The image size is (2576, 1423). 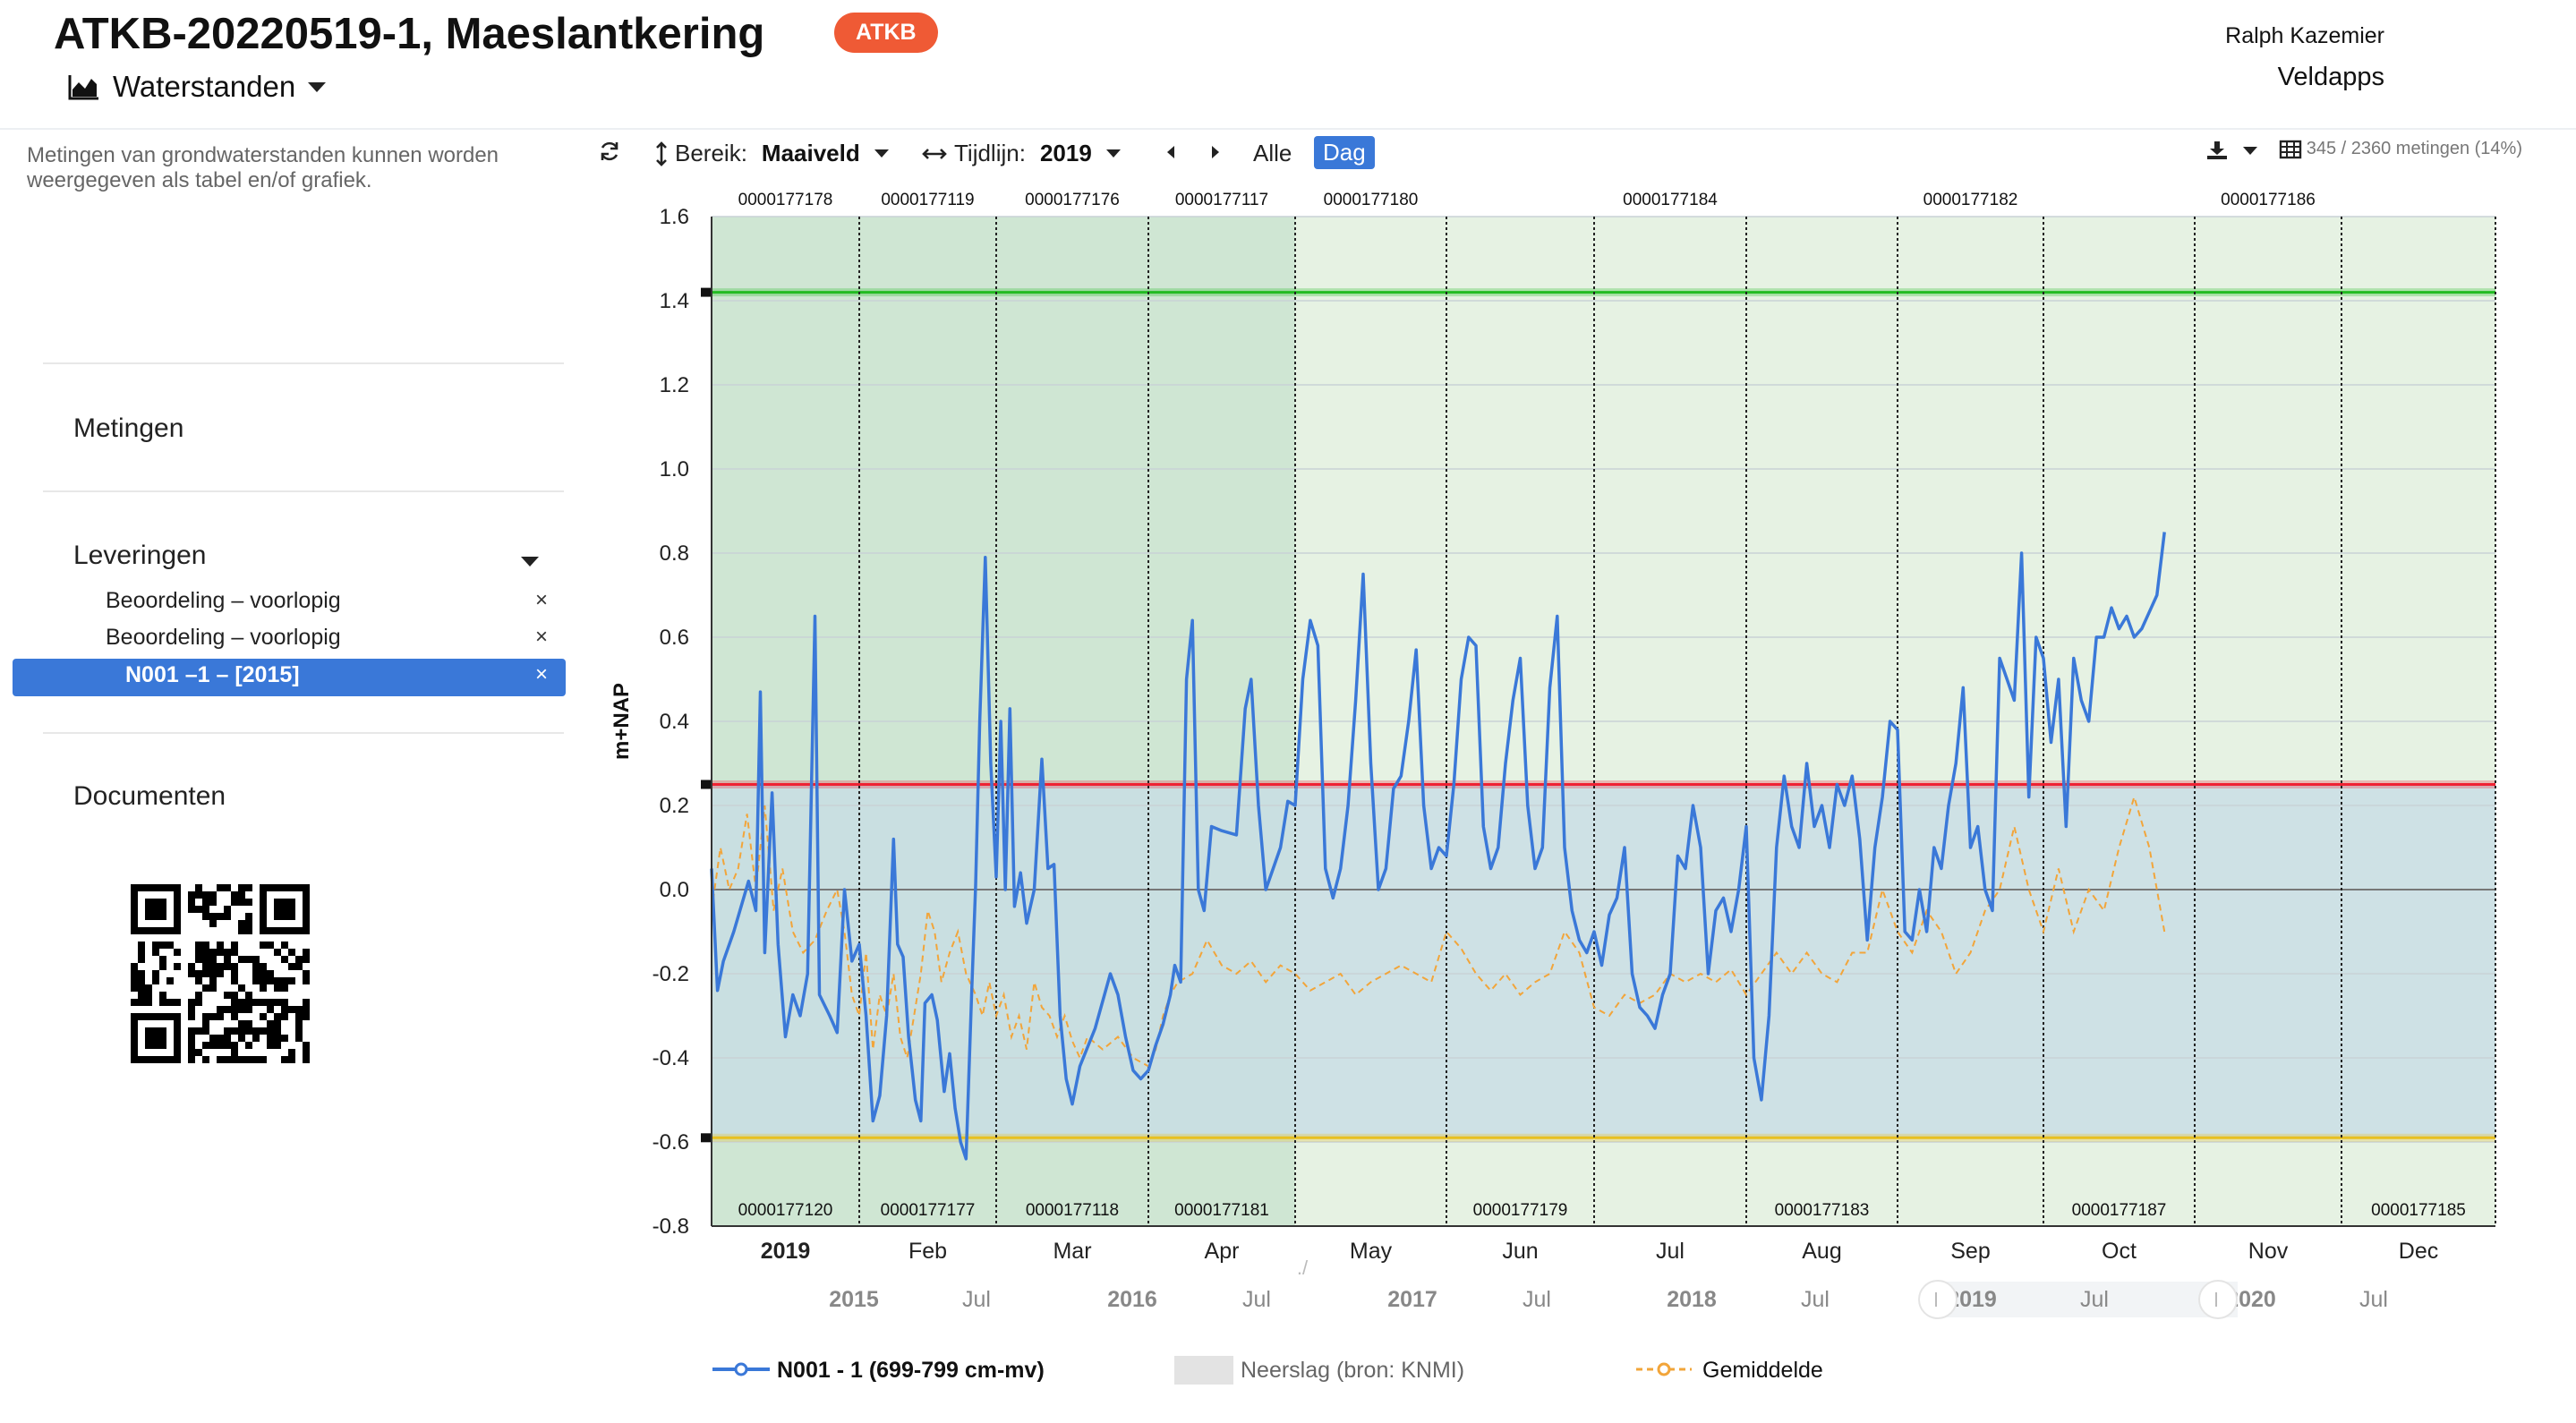 What do you see at coordinates (886, 33) in the screenshot?
I see `org-badge: ATKB` at bounding box center [886, 33].